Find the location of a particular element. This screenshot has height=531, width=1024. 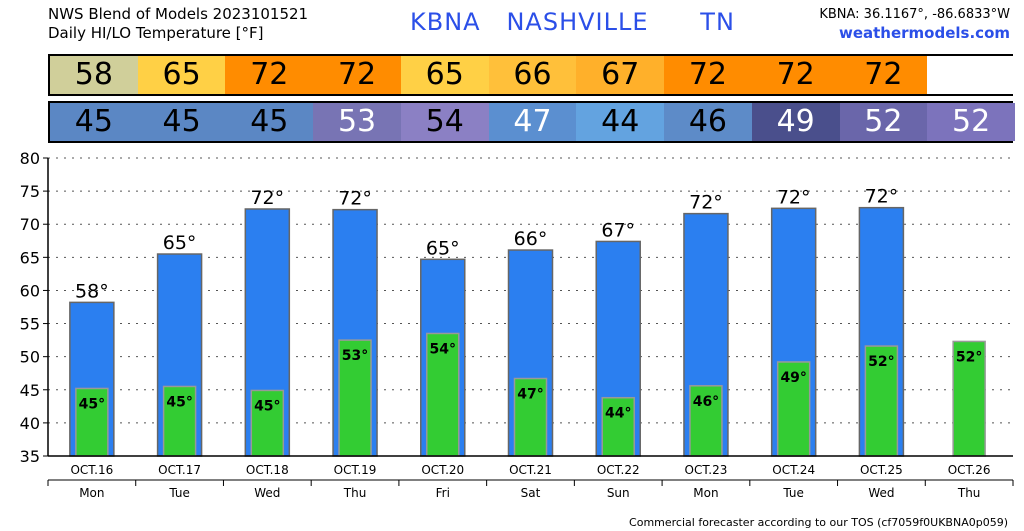

high-temp-cell is located at coordinates (971, 75).